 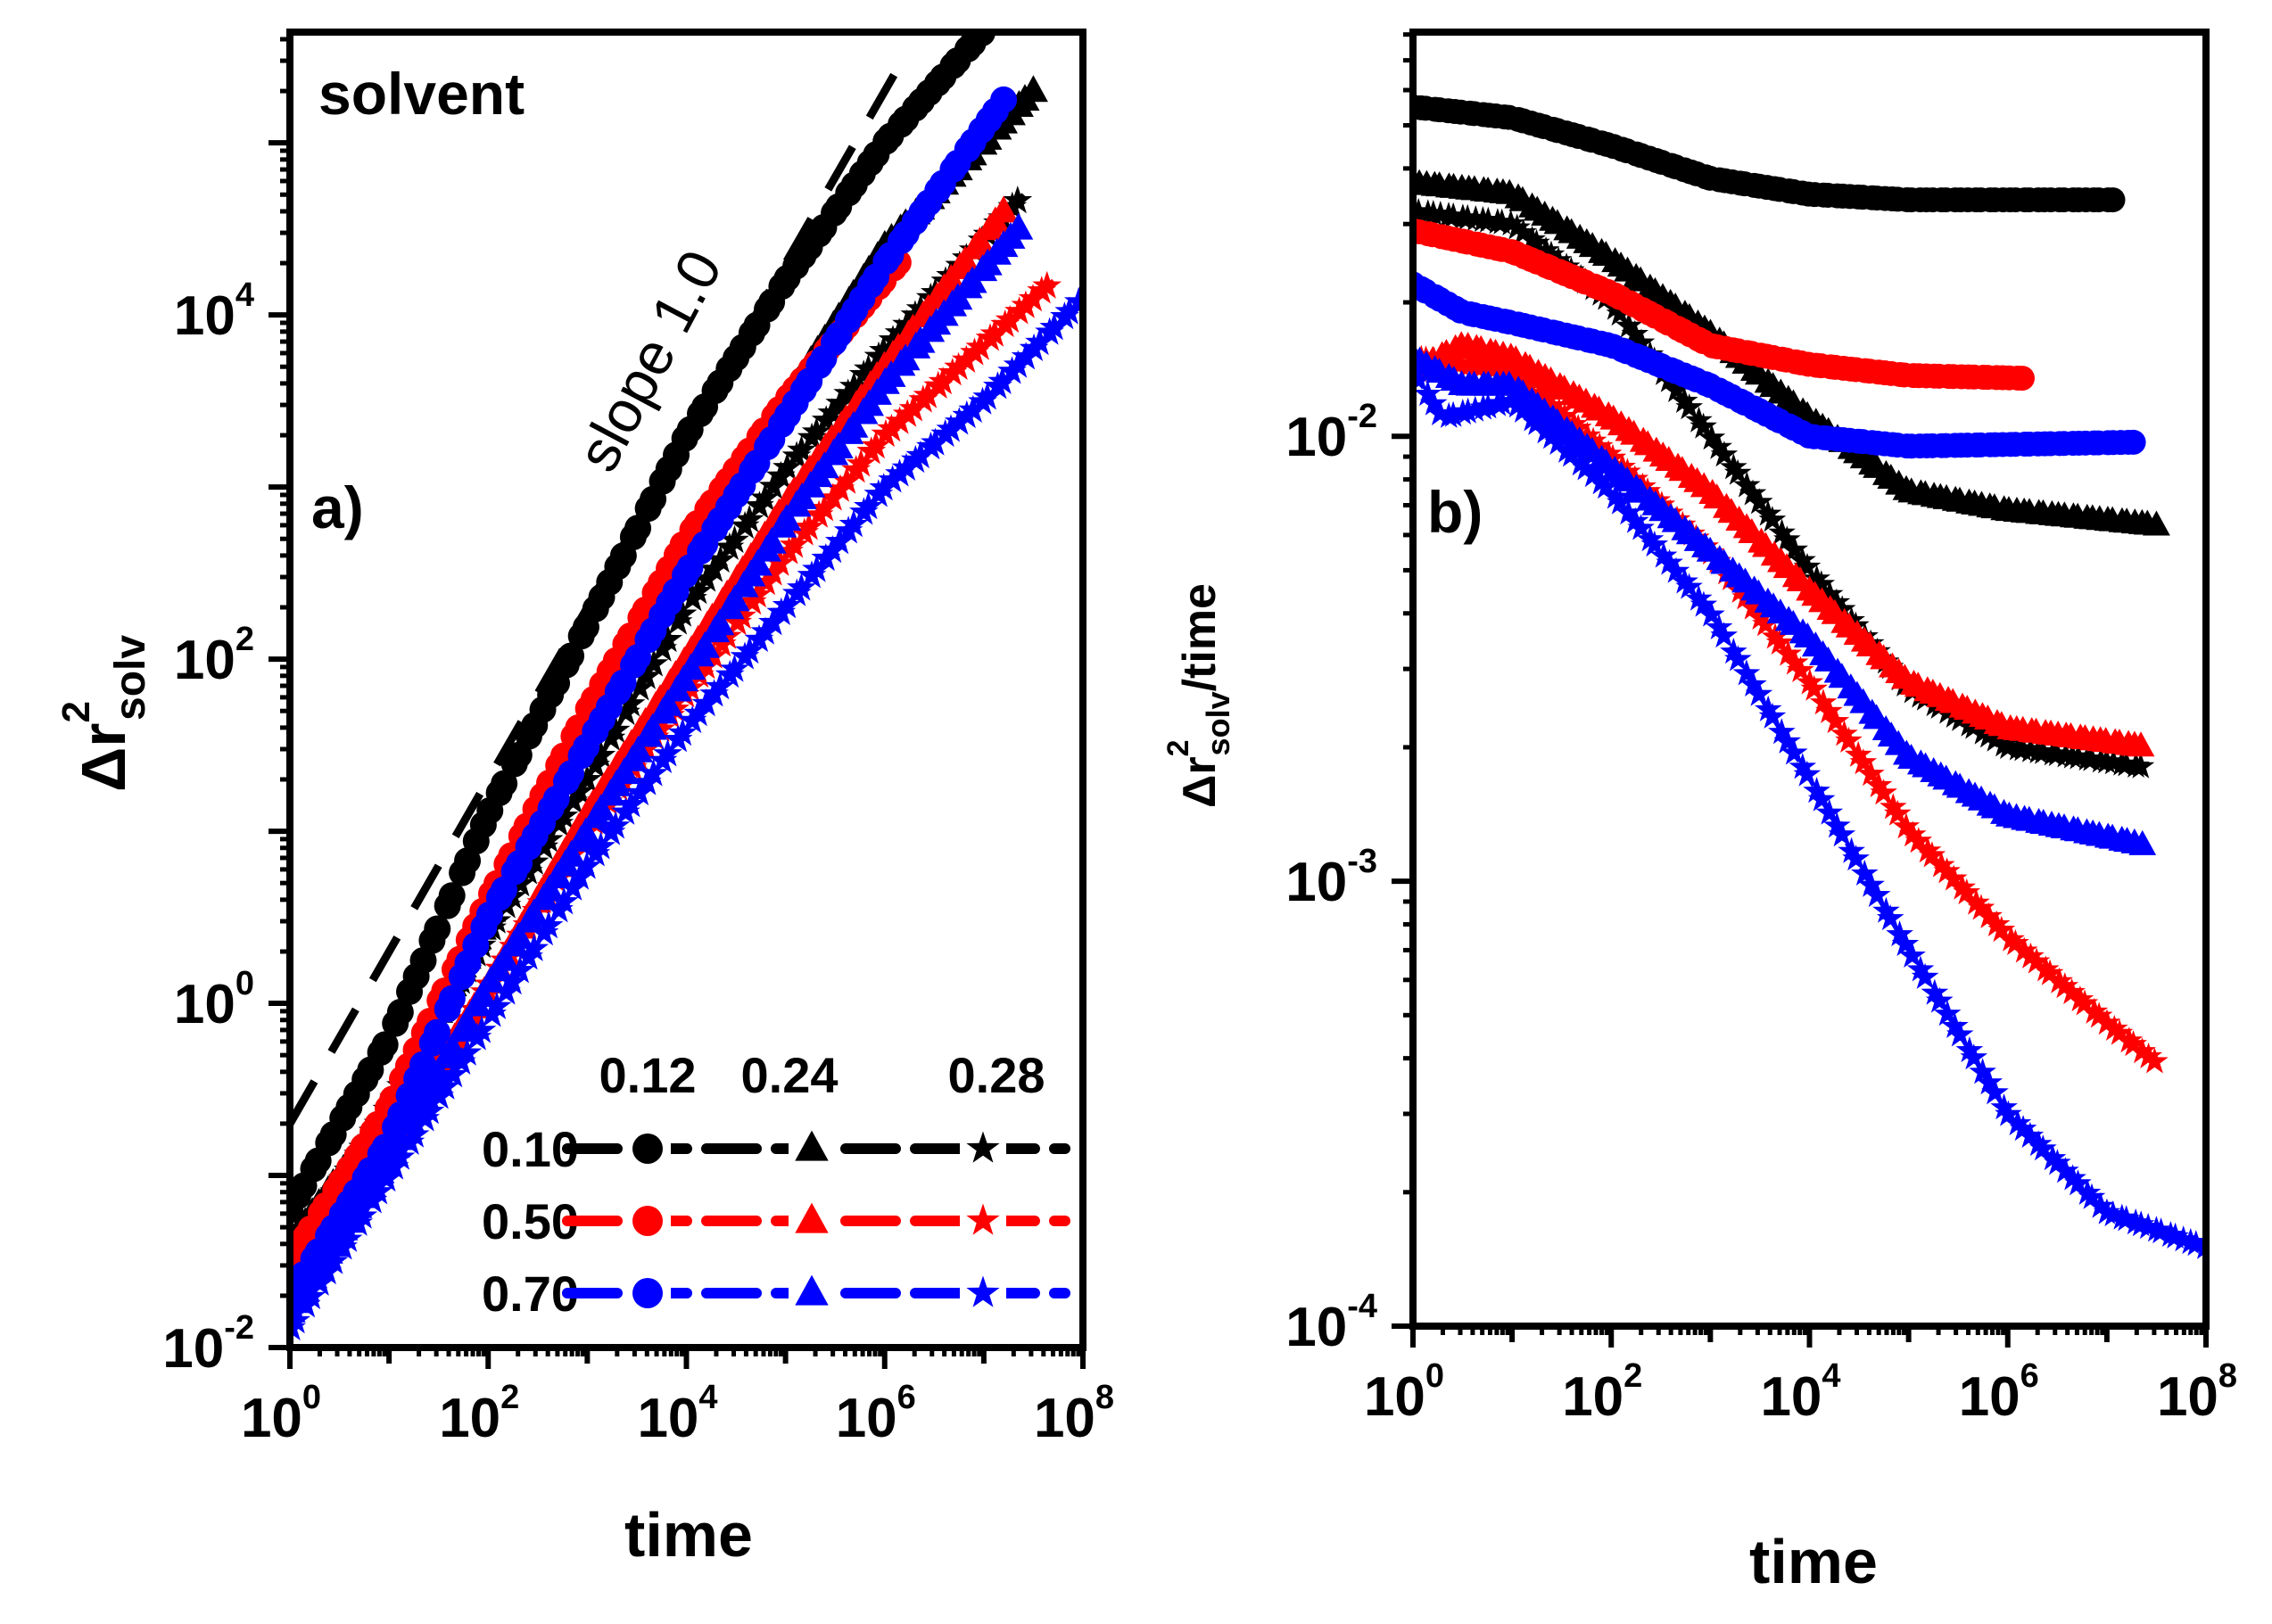 What do you see at coordinates (1362, 416) in the screenshot?
I see `tick-exponent: -2` at bounding box center [1362, 416].